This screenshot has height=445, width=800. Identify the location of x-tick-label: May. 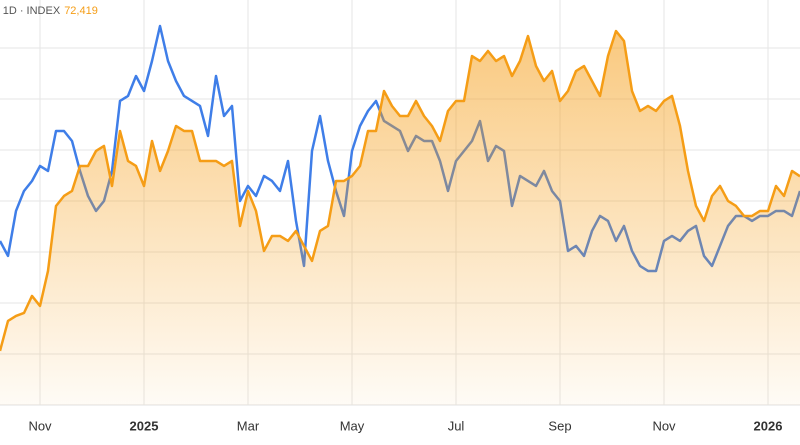
(352, 425).